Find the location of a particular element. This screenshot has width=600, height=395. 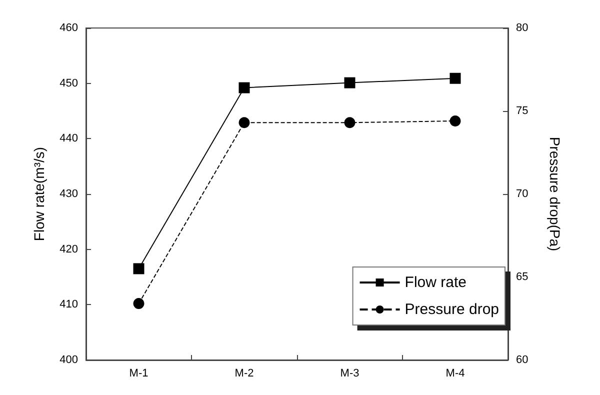

x-tick-label: M-4 is located at coordinates (455, 374).